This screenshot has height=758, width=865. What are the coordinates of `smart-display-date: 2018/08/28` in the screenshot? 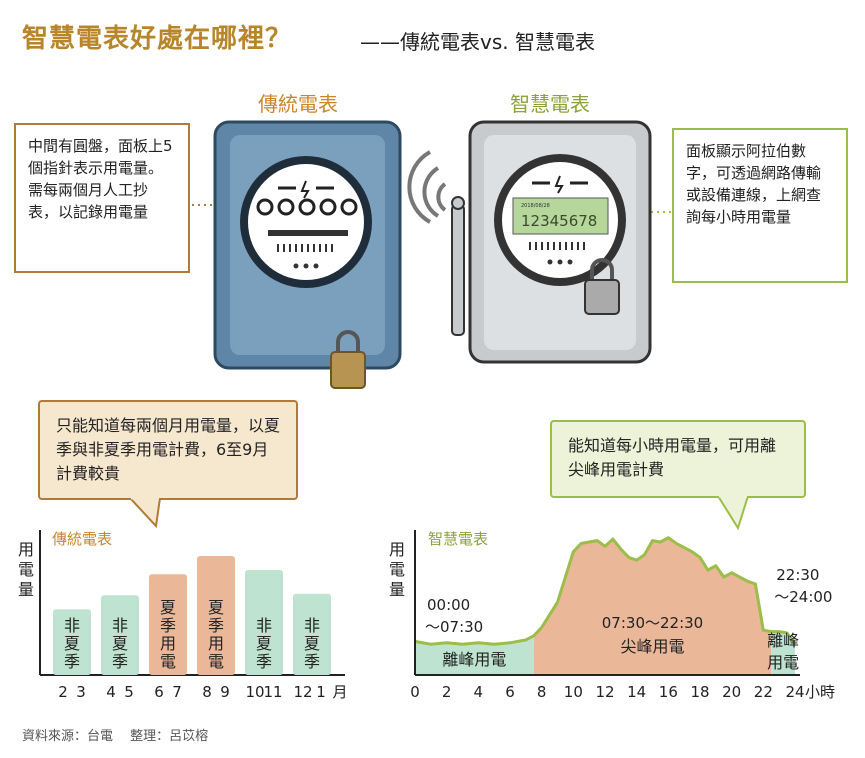 It's located at (535, 206).